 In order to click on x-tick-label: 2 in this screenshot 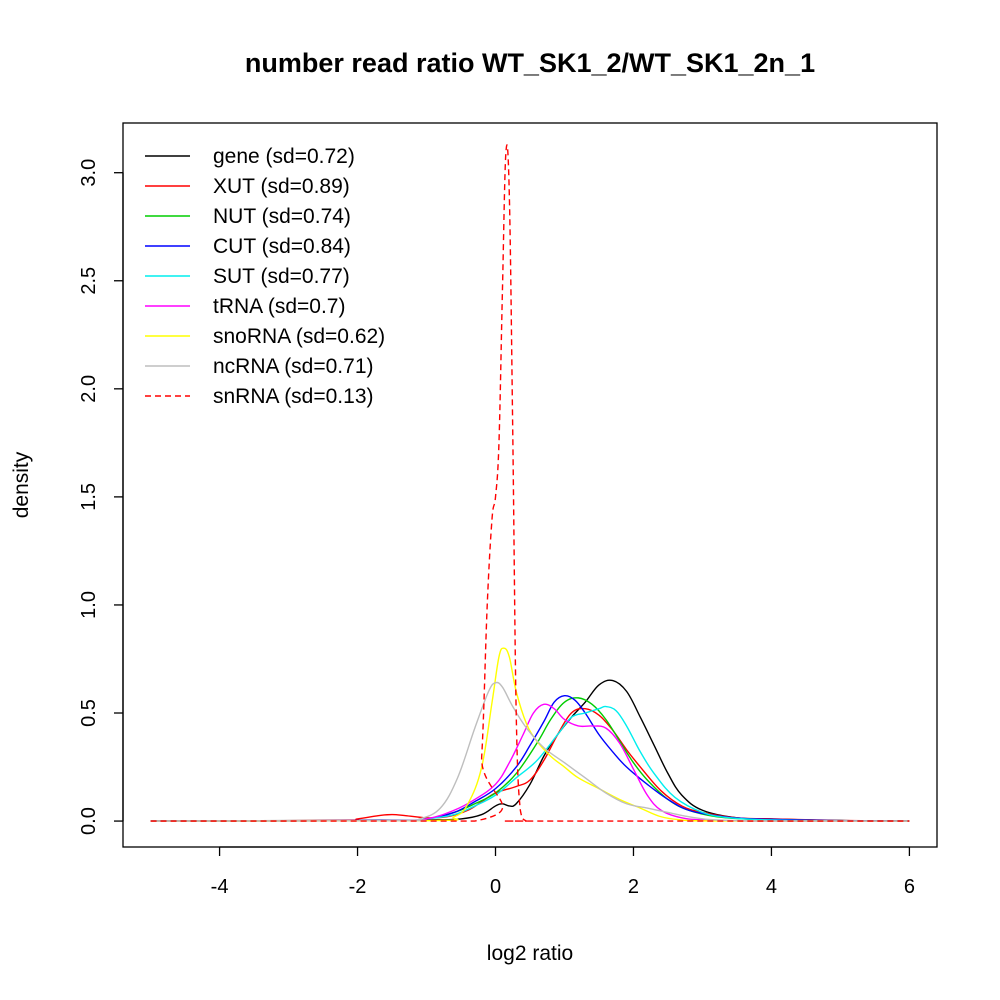, I will do `click(633, 887)`.